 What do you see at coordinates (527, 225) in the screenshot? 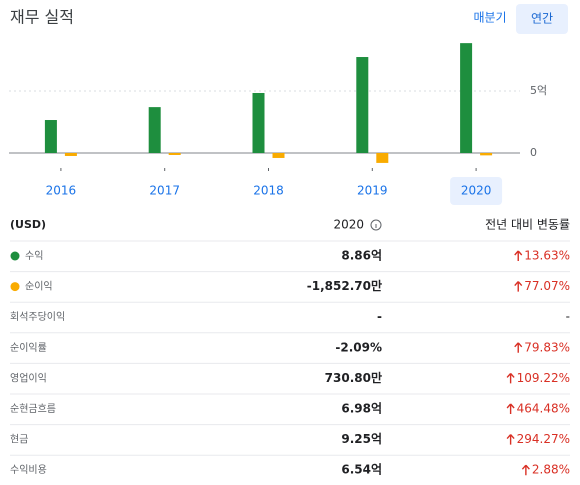
I see `table-header: 전년 대비 변동률` at bounding box center [527, 225].